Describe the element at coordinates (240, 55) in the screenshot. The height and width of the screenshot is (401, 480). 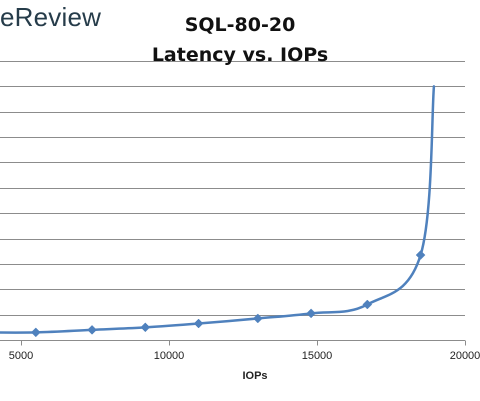
I see `chart-subtitle: Latency vs. IOPs` at that location.